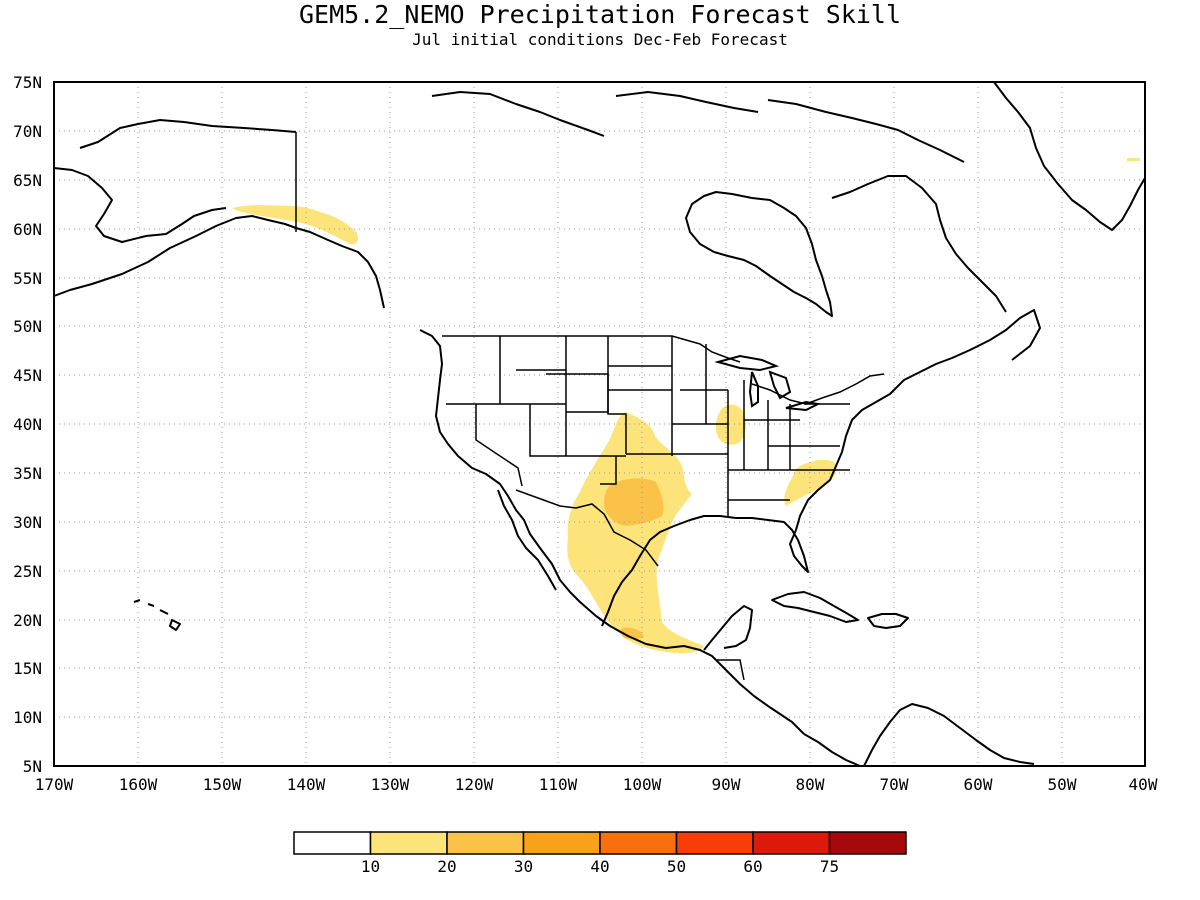  What do you see at coordinates (474, 784) in the screenshot?
I see `lon-tick-label: 120W` at bounding box center [474, 784].